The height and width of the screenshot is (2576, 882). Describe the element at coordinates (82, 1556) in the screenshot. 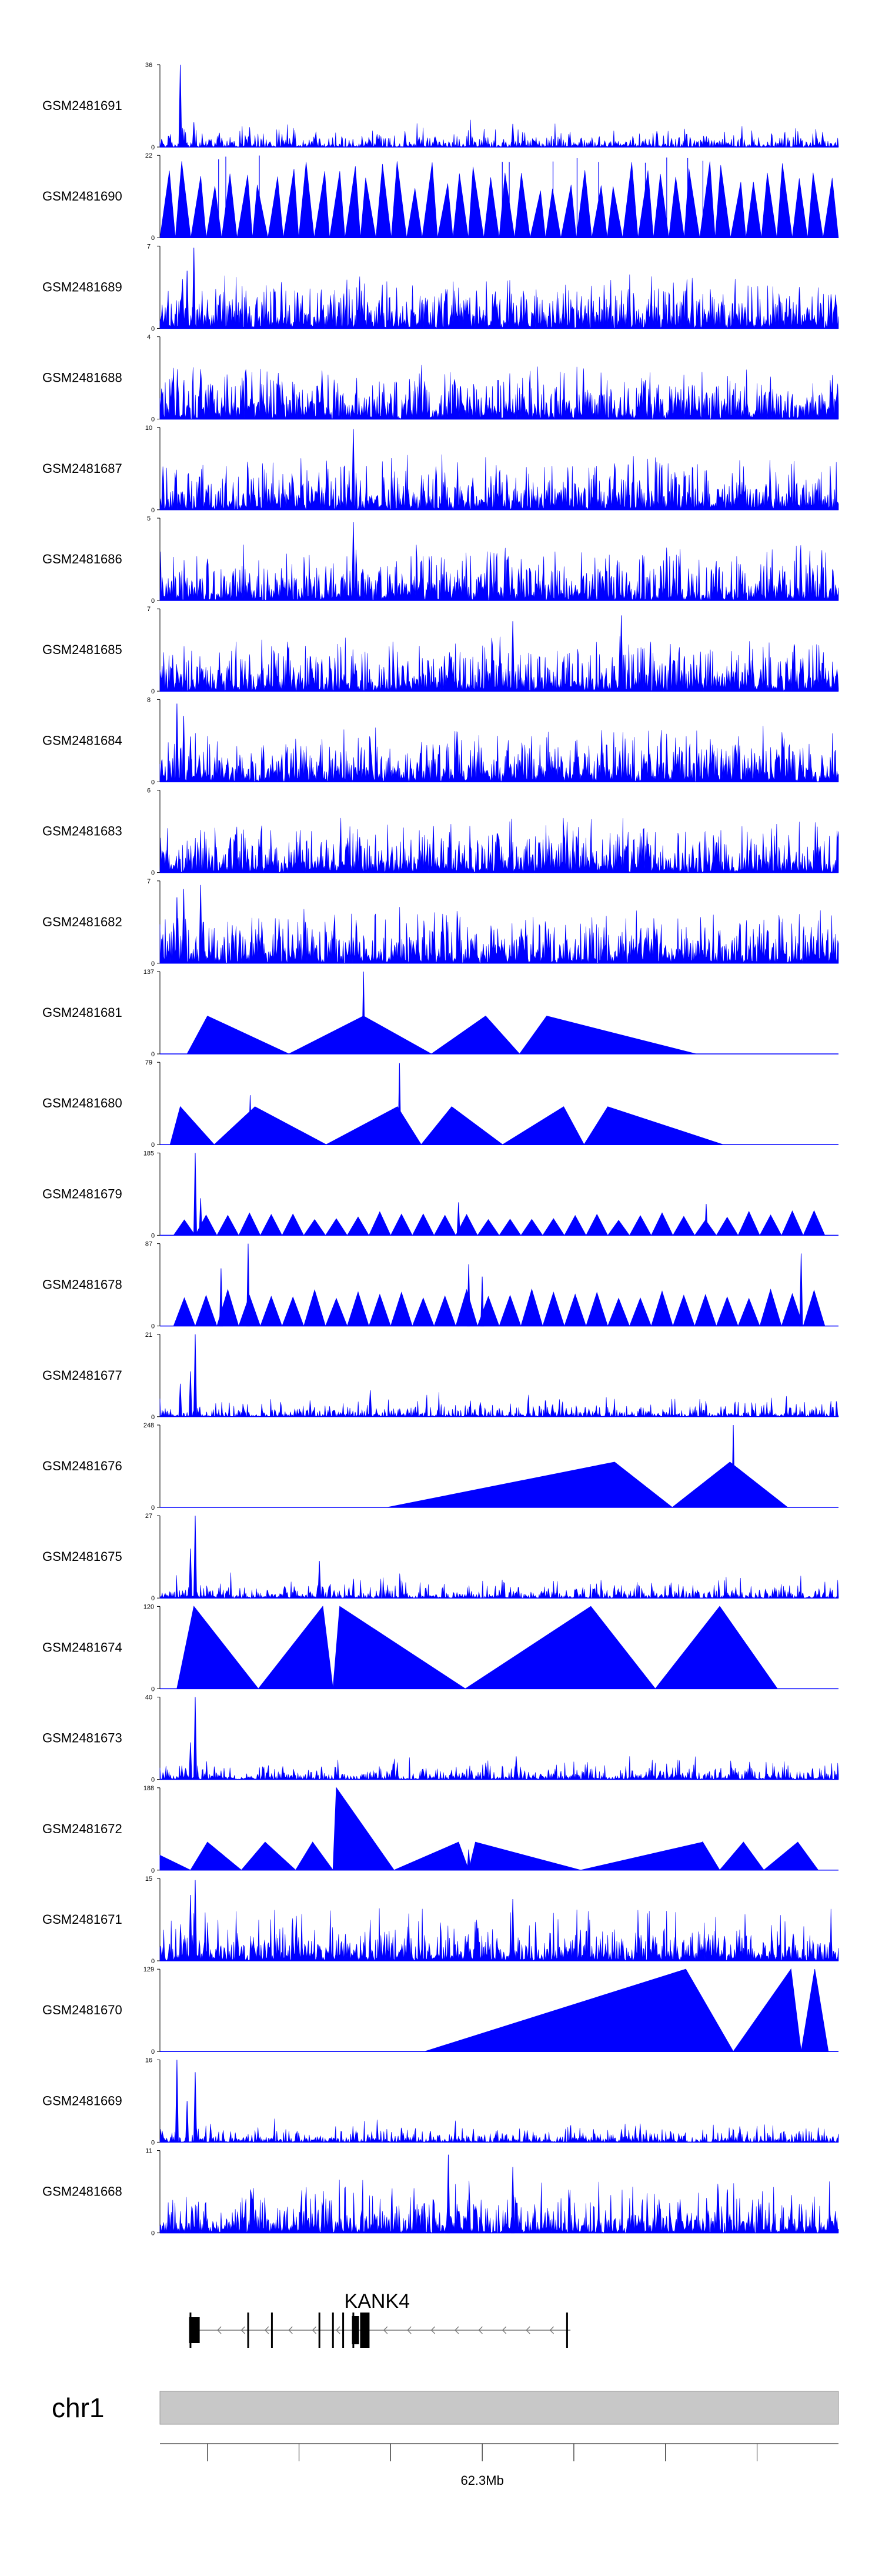

I see `track-label: GSM2481675` at that location.